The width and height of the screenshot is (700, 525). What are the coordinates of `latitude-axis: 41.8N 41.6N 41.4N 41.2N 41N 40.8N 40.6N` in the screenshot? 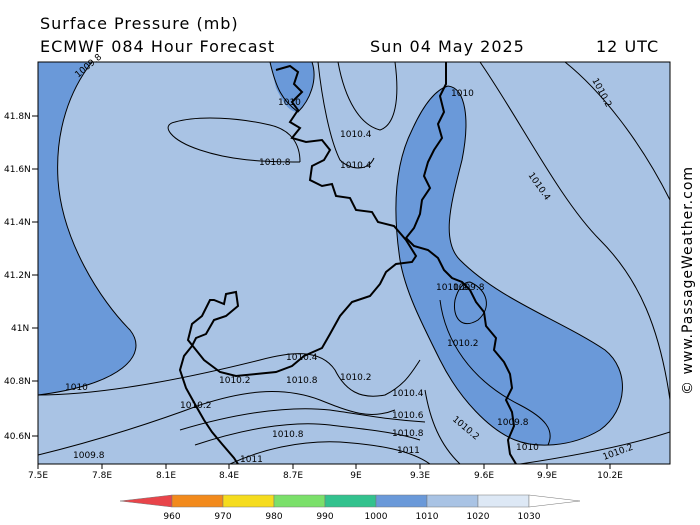 It's located at (21, 277).